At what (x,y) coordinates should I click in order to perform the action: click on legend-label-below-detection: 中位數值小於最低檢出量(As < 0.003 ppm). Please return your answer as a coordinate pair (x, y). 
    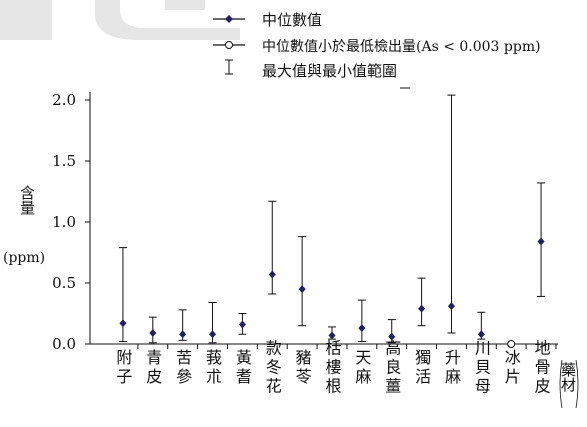
    Looking at the image, I should click on (401, 46).